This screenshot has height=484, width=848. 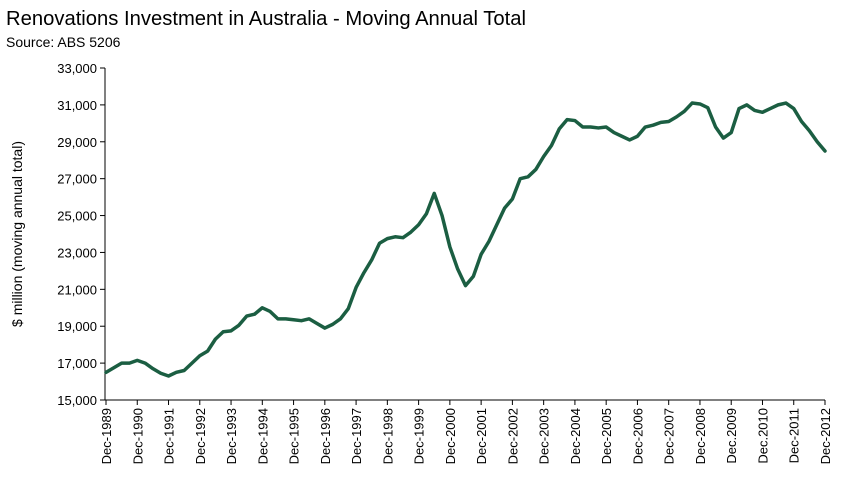 I want to click on x-tick-label: Dec-2007, so click(x=669, y=436).